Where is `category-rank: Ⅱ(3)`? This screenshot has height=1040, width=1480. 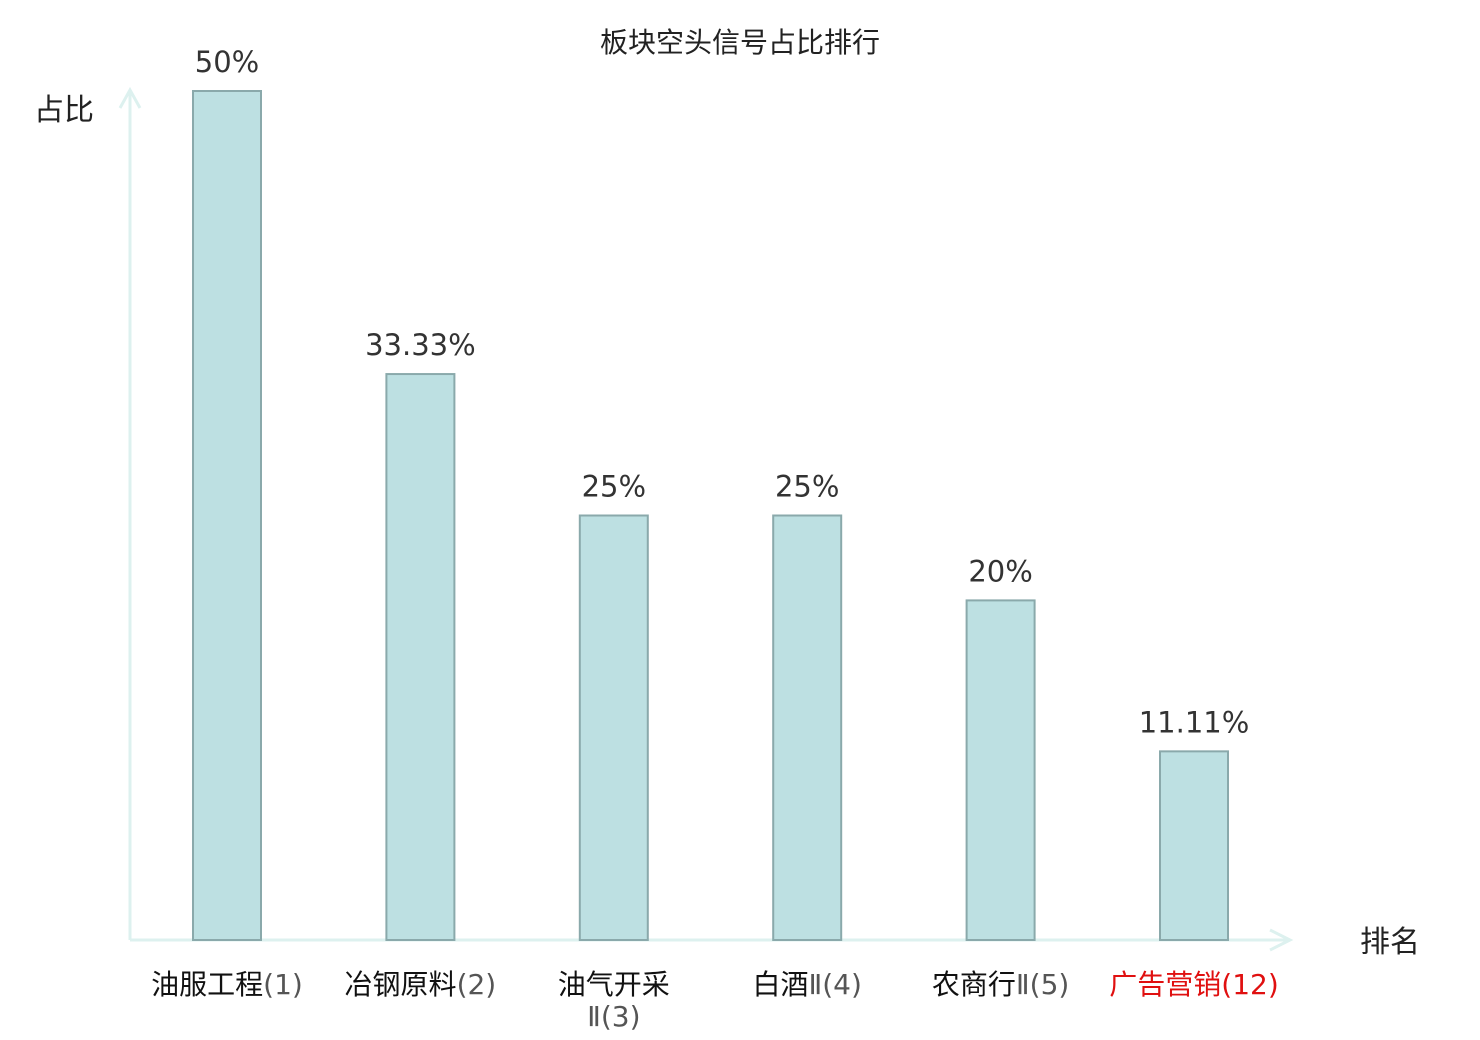 category-rank: Ⅱ(3) is located at coordinates (613, 1016).